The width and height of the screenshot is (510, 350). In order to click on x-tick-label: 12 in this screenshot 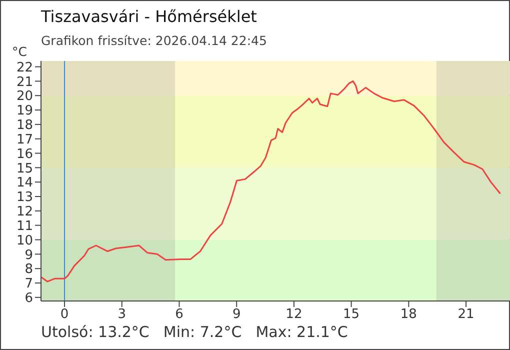, I will do `click(294, 314)`.